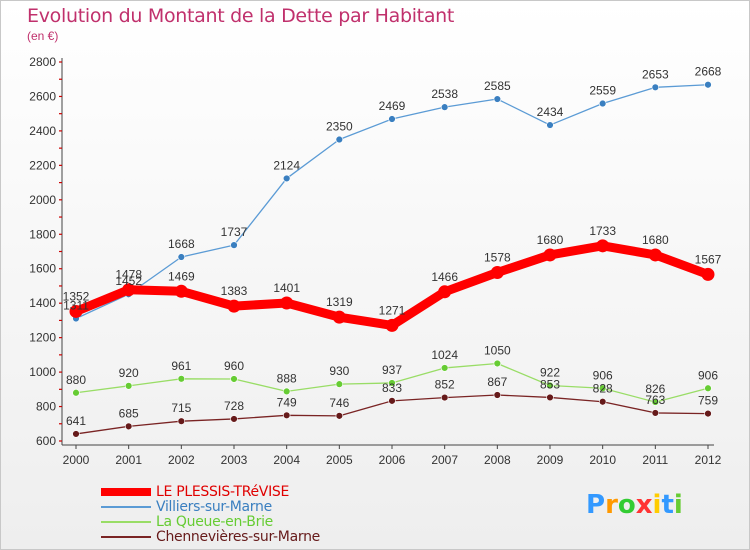 The image size is (750, 550). I want to click on data-label: 880, so click(76, 380).